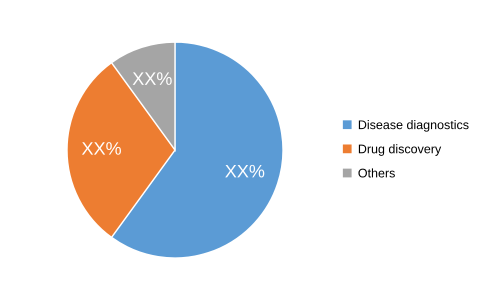 The height and width of the screenshot is (299, 492). Describe the element at coordinates (413, 126) in the screenshot. I see `legend-label: Disease diagnostics` at that location.